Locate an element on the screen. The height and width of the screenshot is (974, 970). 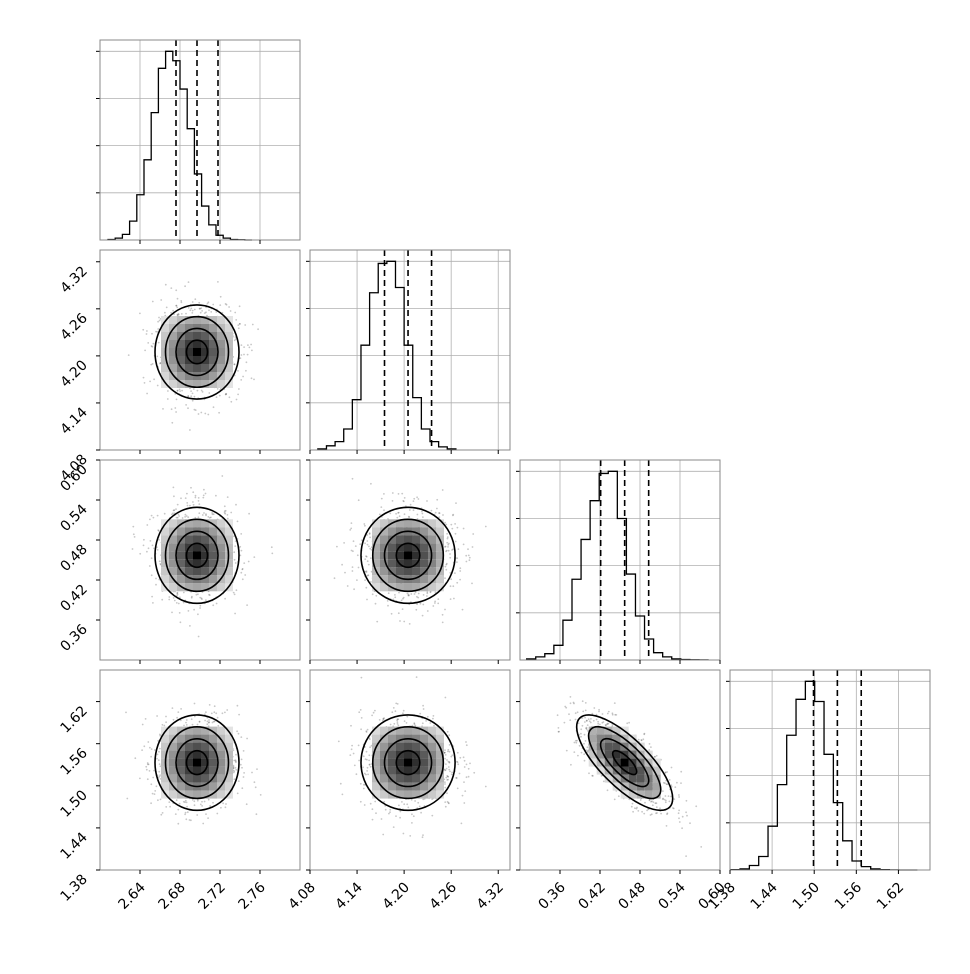
histogram-background is located at coordinates (830, 770).